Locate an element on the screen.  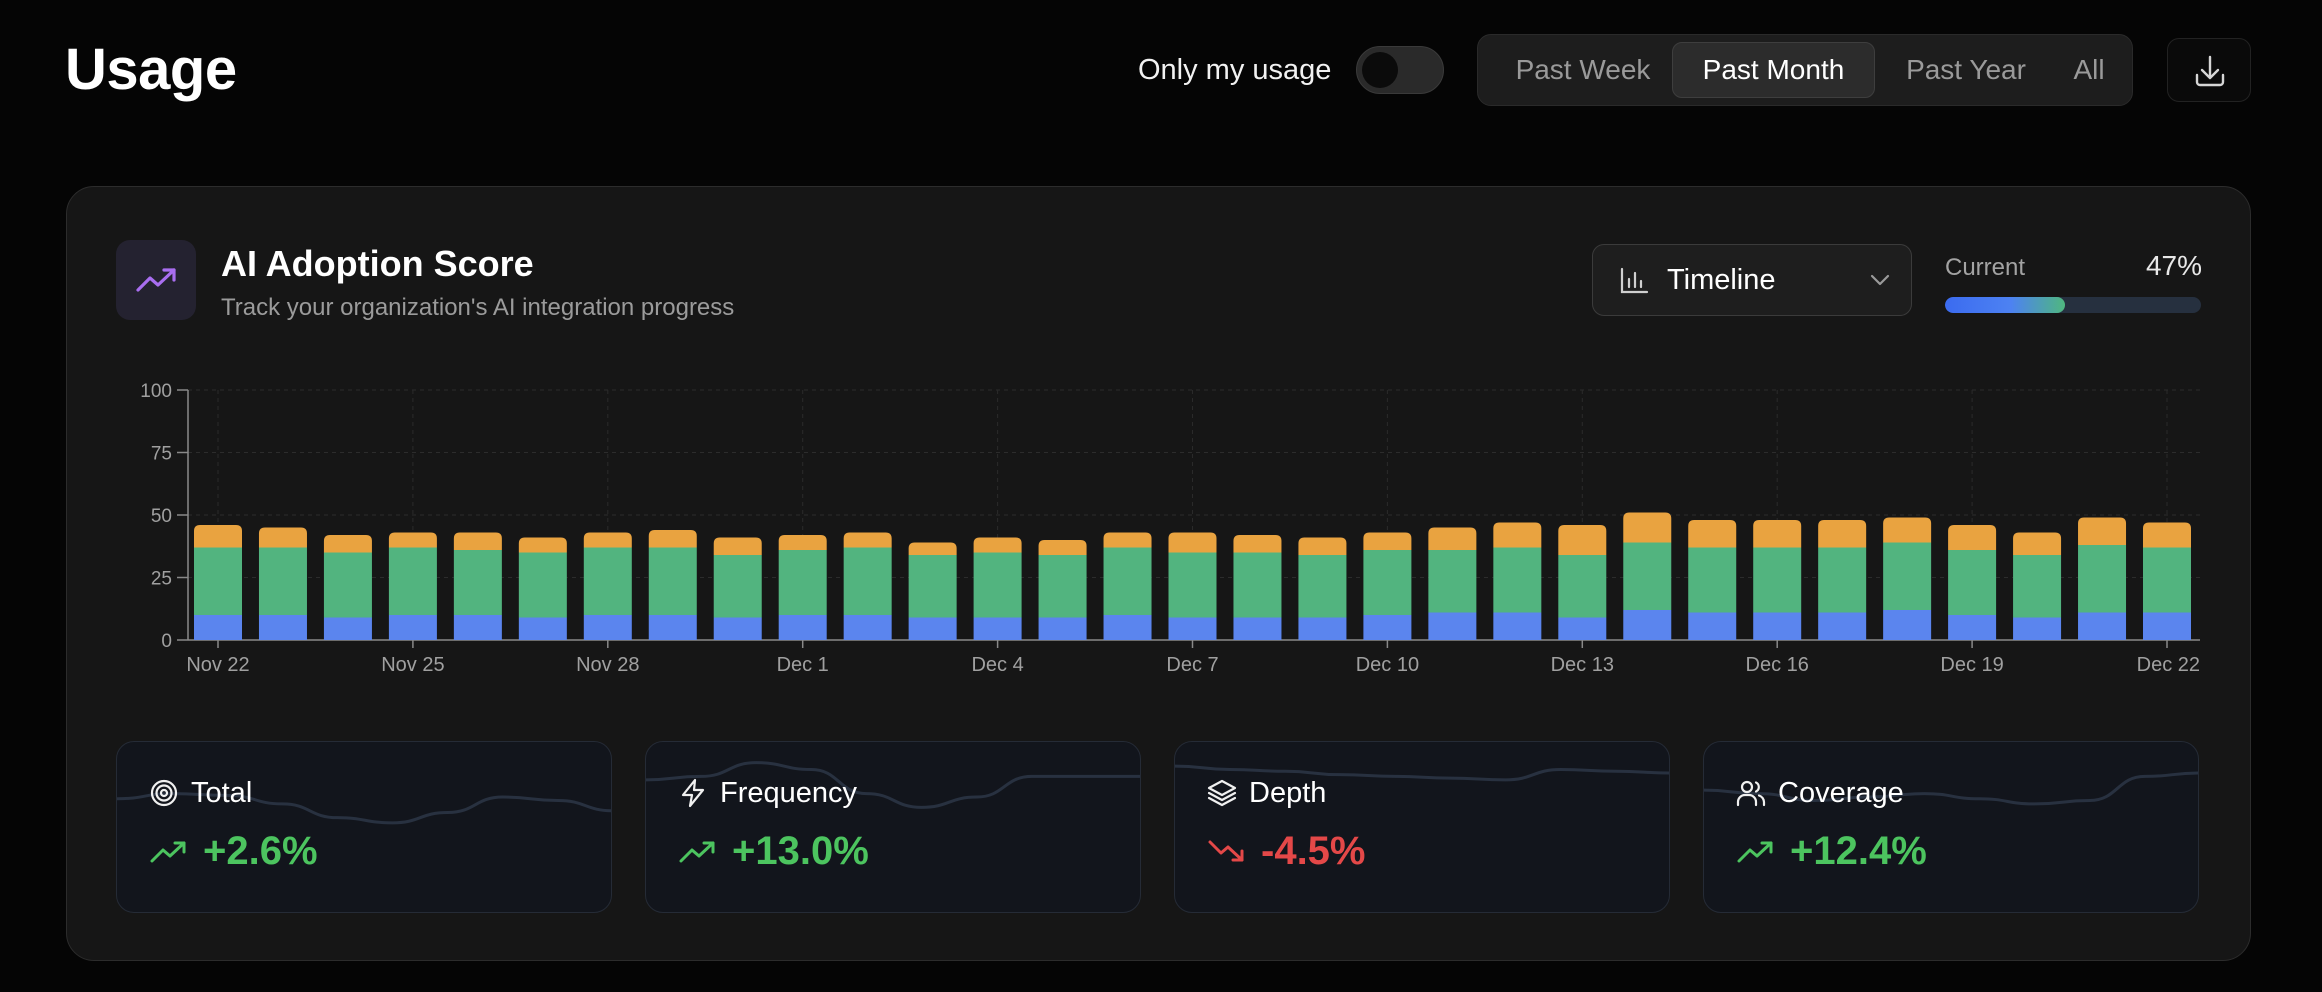
stat-card-frequency: Frequency +13.0% is located at coordinates (893, 827).